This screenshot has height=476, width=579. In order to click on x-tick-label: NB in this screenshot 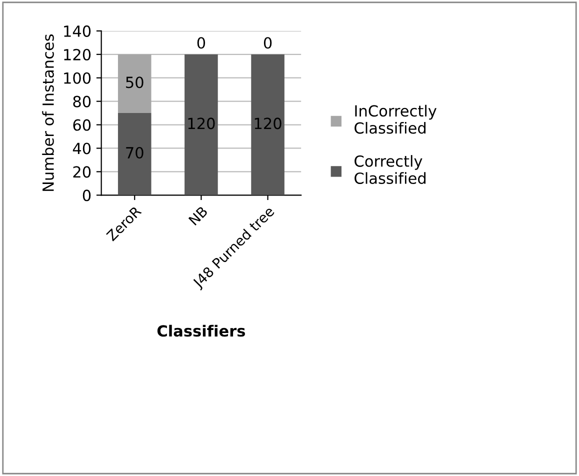, I will do `click(198, 216)`.